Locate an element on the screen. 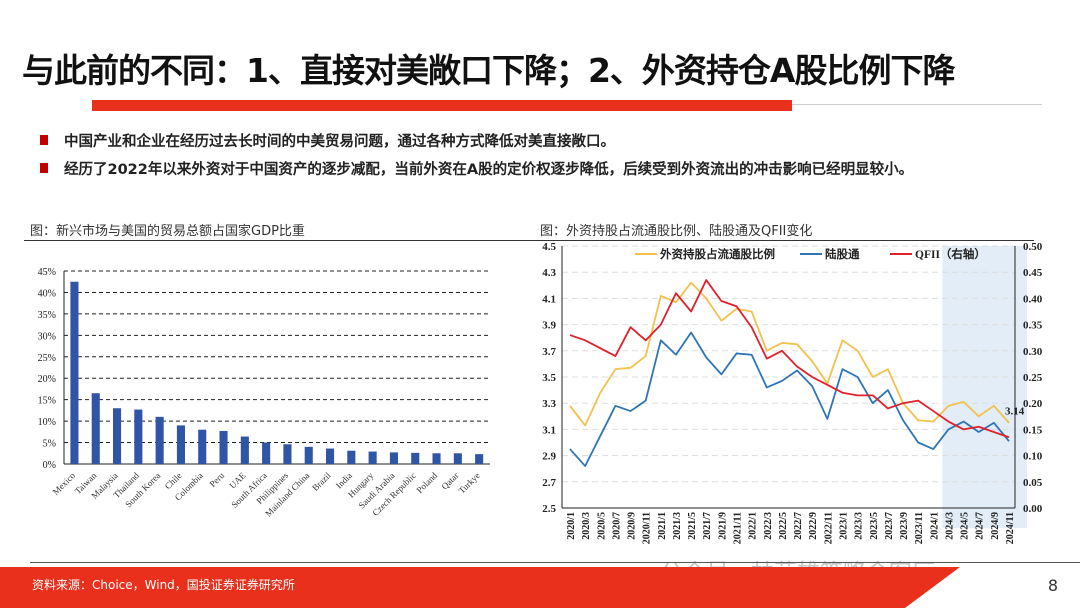 This screenshot has height=608, width=1080. x-tick-label: 2021/9 is located at coordinates (722, 526).